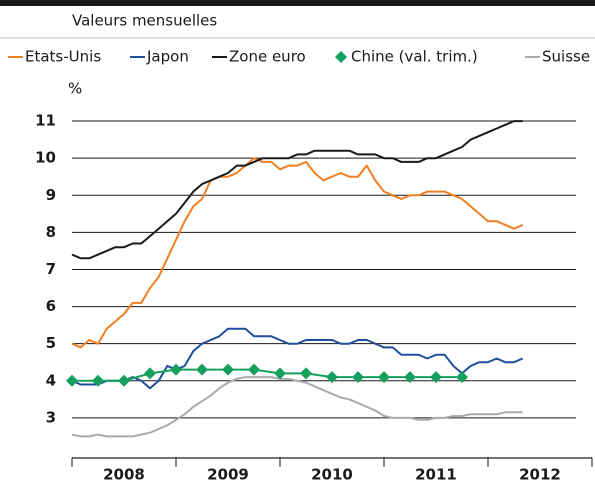 The height and width of the screenshot is (486, 595). Describe the element at coordinates (228, 475) in the screenshot. I see `x-tick-label: 2009` at that location.